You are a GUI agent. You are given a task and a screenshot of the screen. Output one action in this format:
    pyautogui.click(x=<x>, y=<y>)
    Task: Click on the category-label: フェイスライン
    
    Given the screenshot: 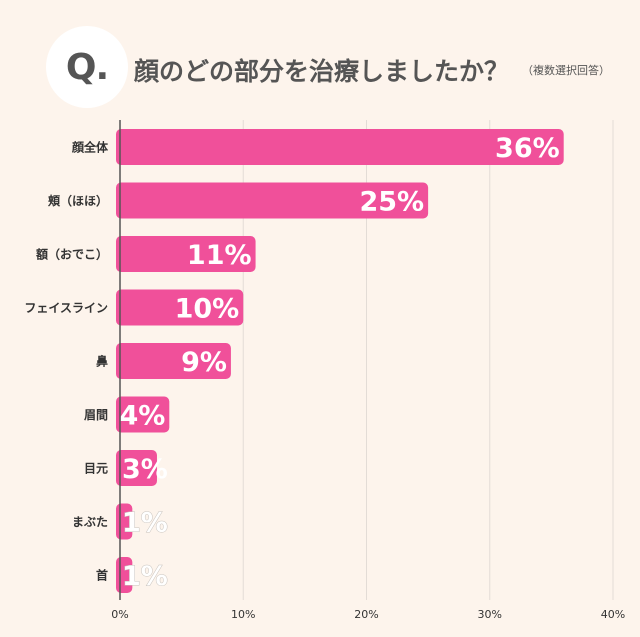 What is the action you would take?
    pyautogui.click(x=66, y=308)
    